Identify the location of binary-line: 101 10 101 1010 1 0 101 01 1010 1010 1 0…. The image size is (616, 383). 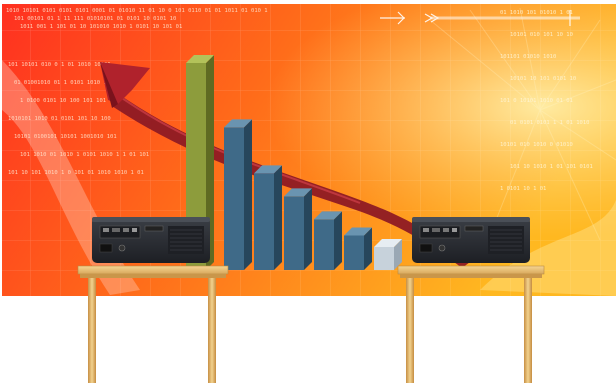
(76, 173).